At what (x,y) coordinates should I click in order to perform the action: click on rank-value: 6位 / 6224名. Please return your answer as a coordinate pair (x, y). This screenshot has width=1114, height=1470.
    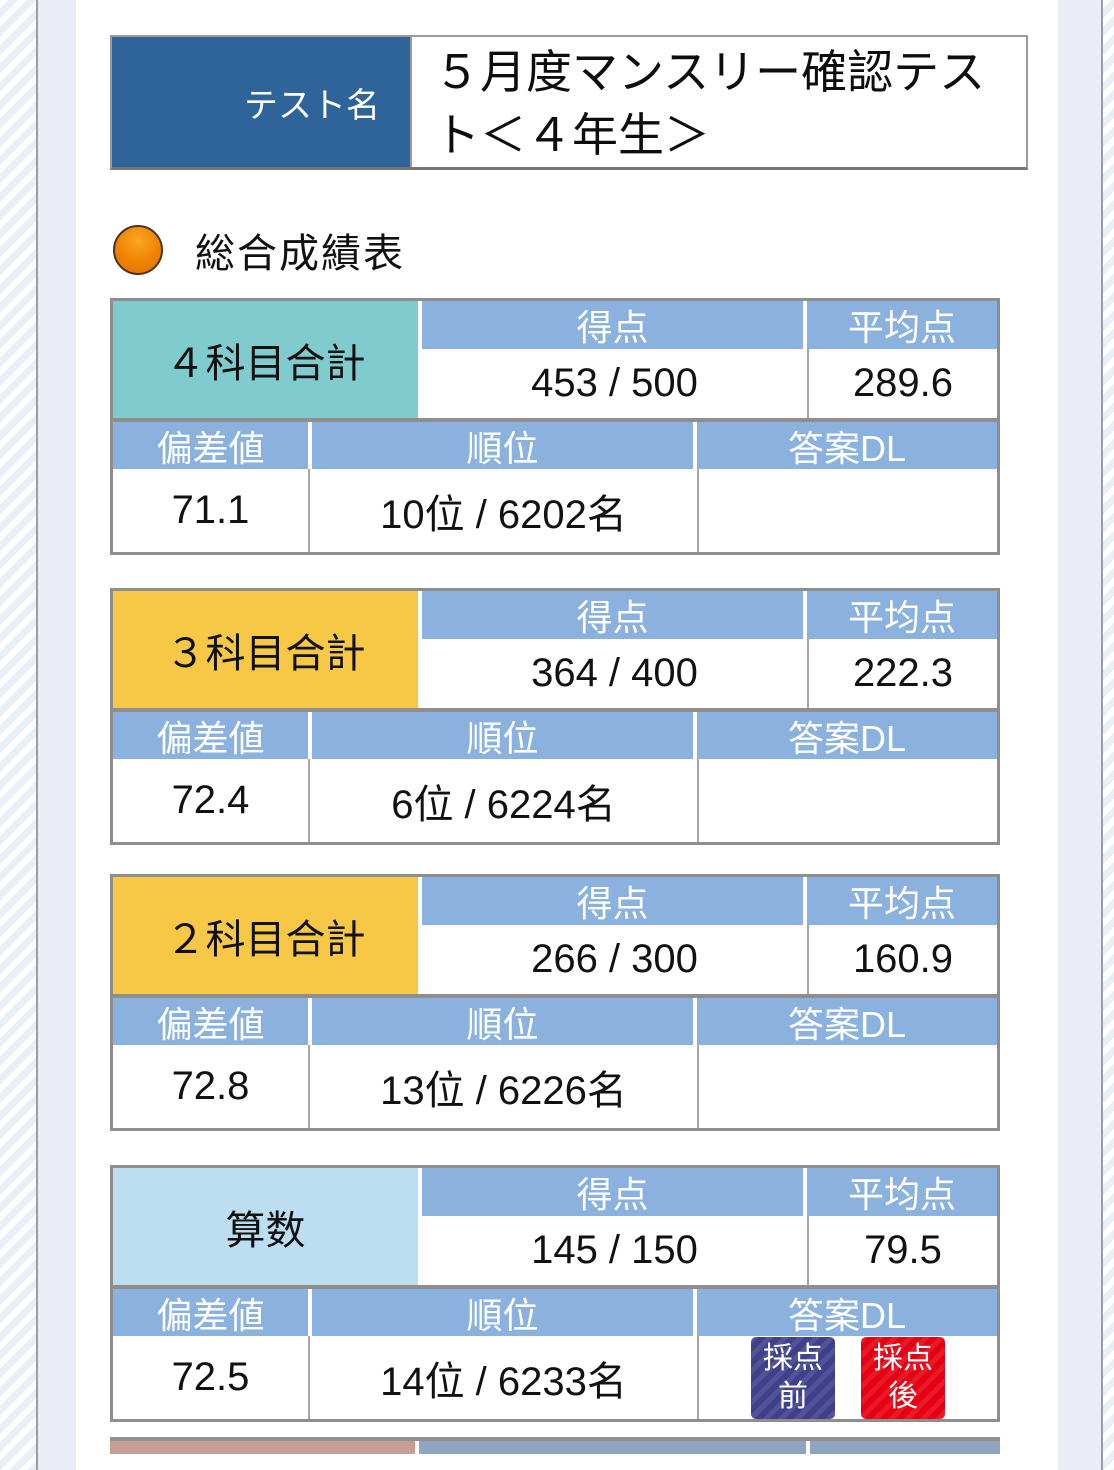
    Looking at the image, I should click on (502, 800).